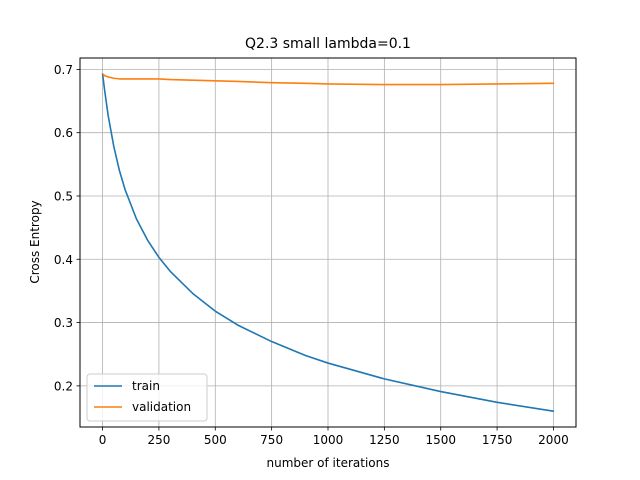  Describe the element at coordinates (35, 241) in the screenshot. I see `y-axis-label: Cross Entropy` at that location.